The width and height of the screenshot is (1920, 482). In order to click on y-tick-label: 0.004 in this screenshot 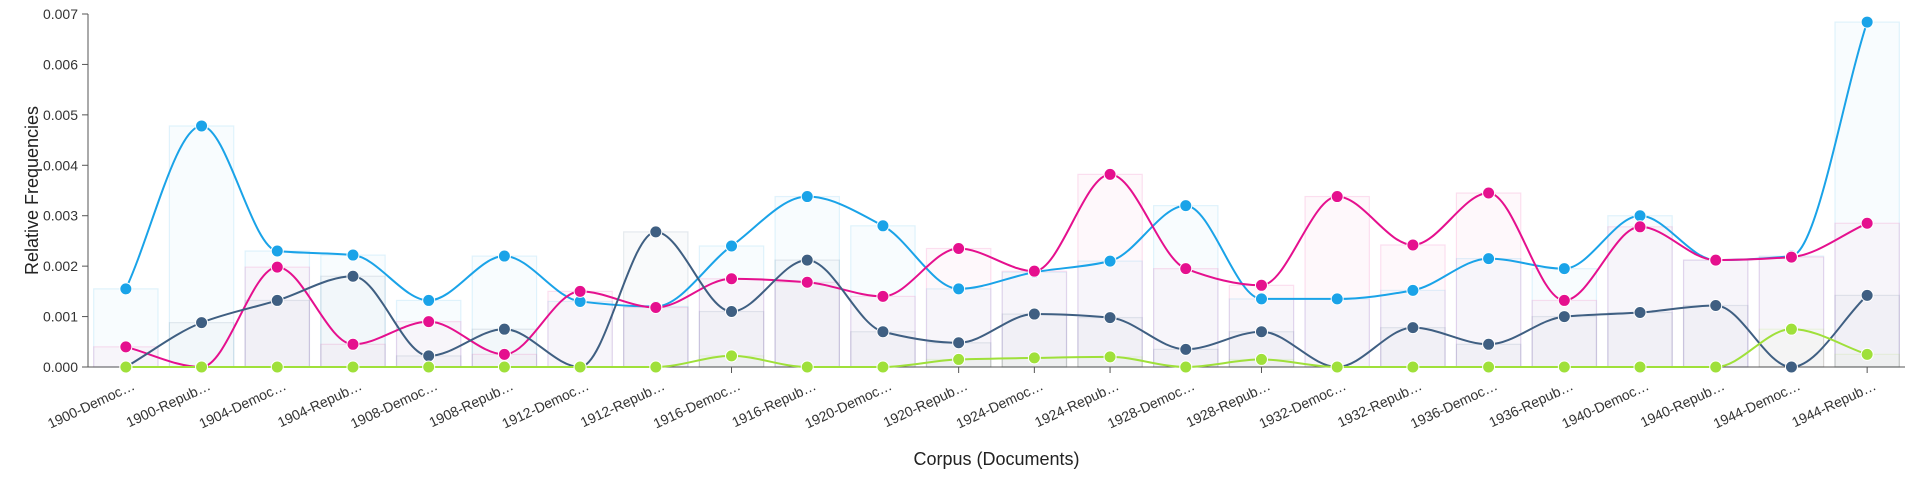, I will do `click(60, 165)`.